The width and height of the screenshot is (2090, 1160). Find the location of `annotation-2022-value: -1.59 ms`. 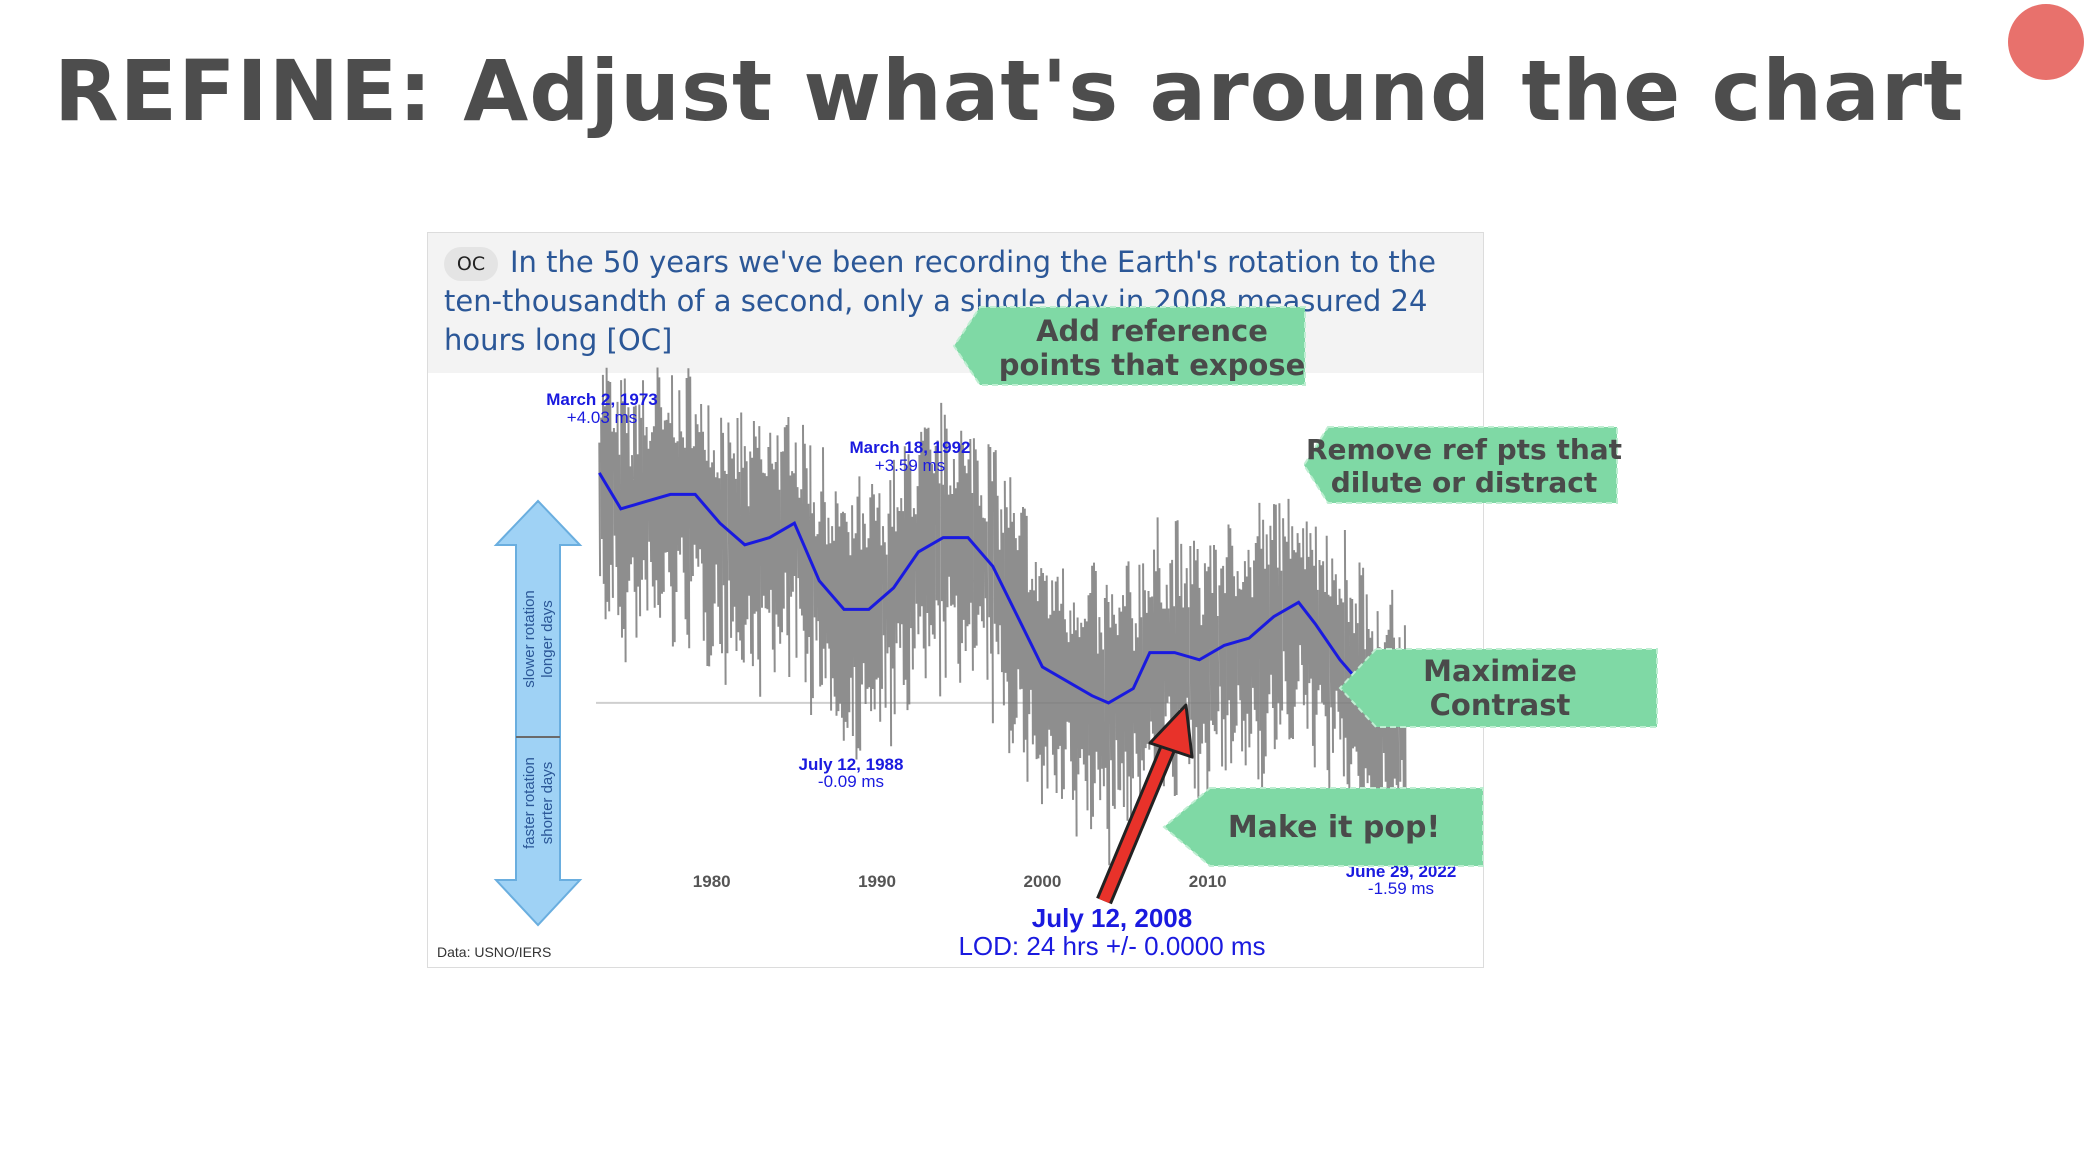

annotation-2022-value: -1.59 ms is located at coordinates (1401, 888).